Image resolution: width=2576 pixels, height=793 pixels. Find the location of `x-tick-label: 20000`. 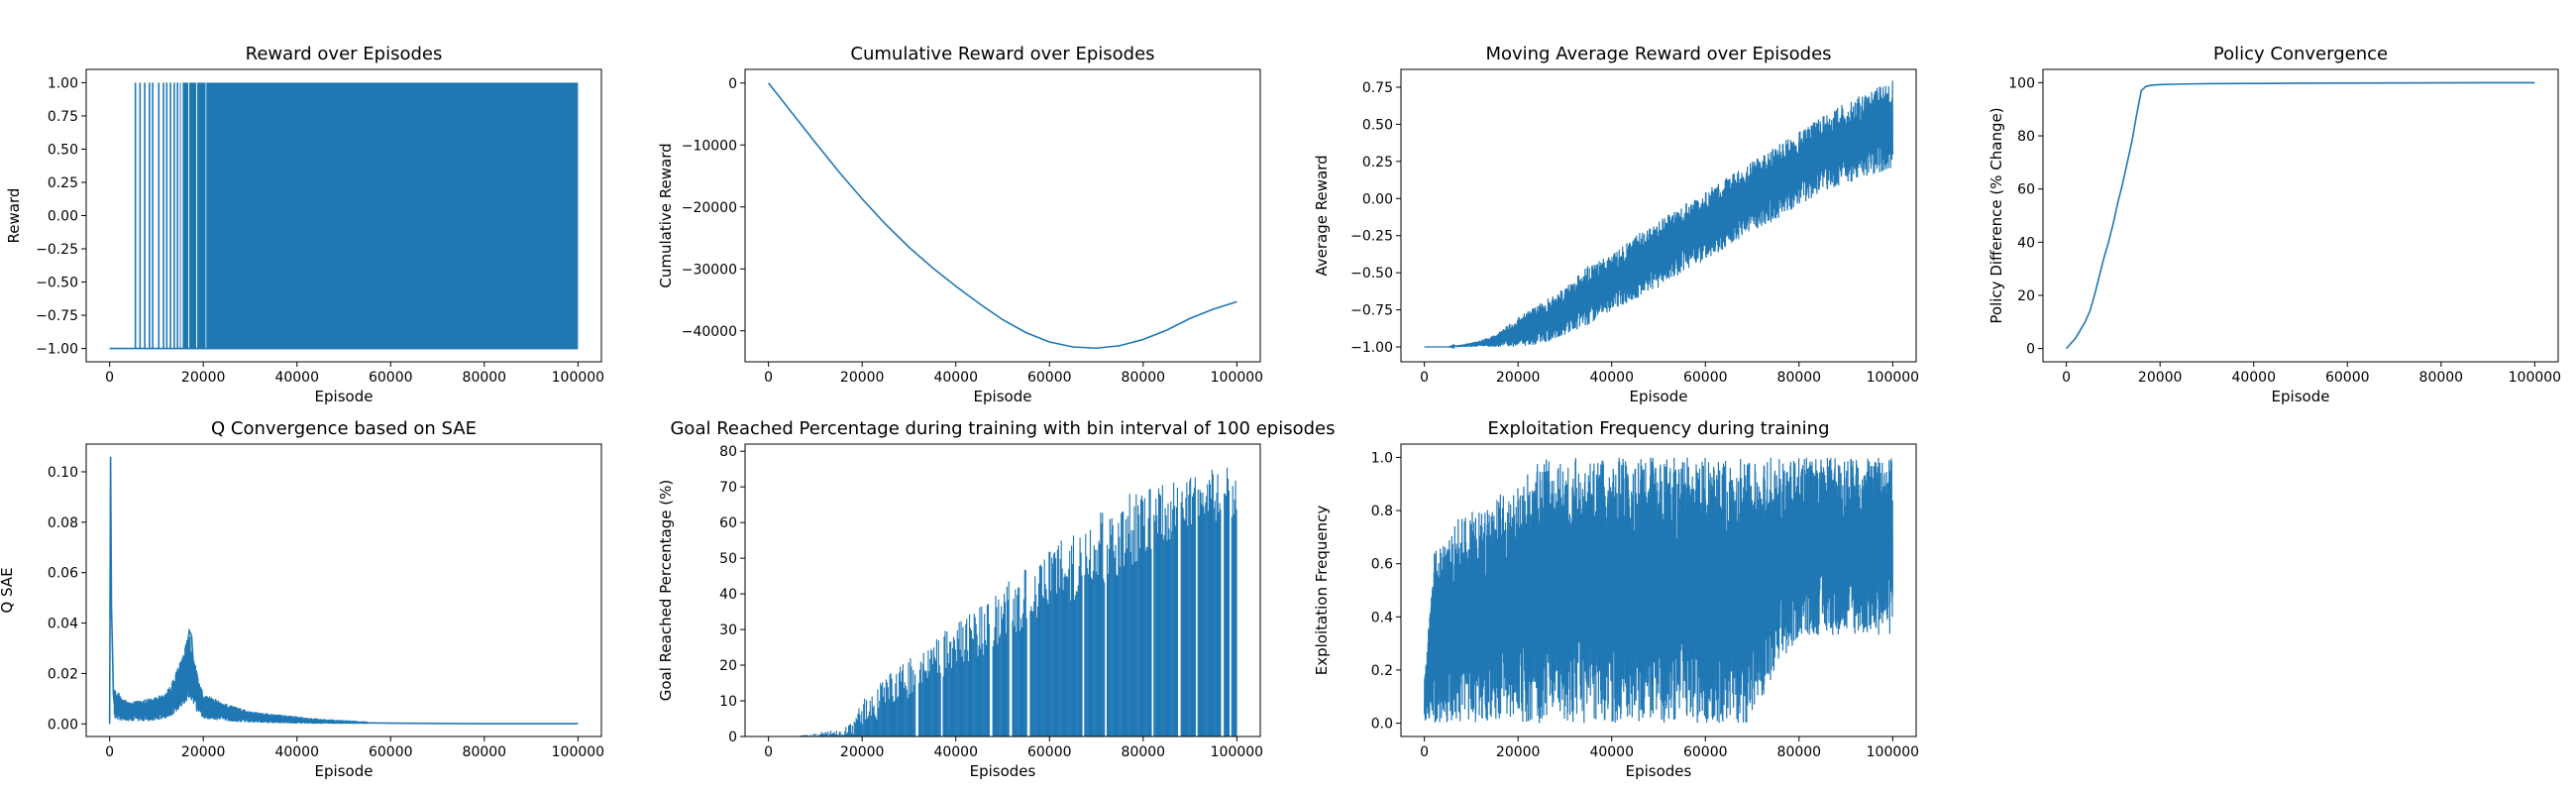

x-tick-label: 20000 is located at coordinates (862, 752).